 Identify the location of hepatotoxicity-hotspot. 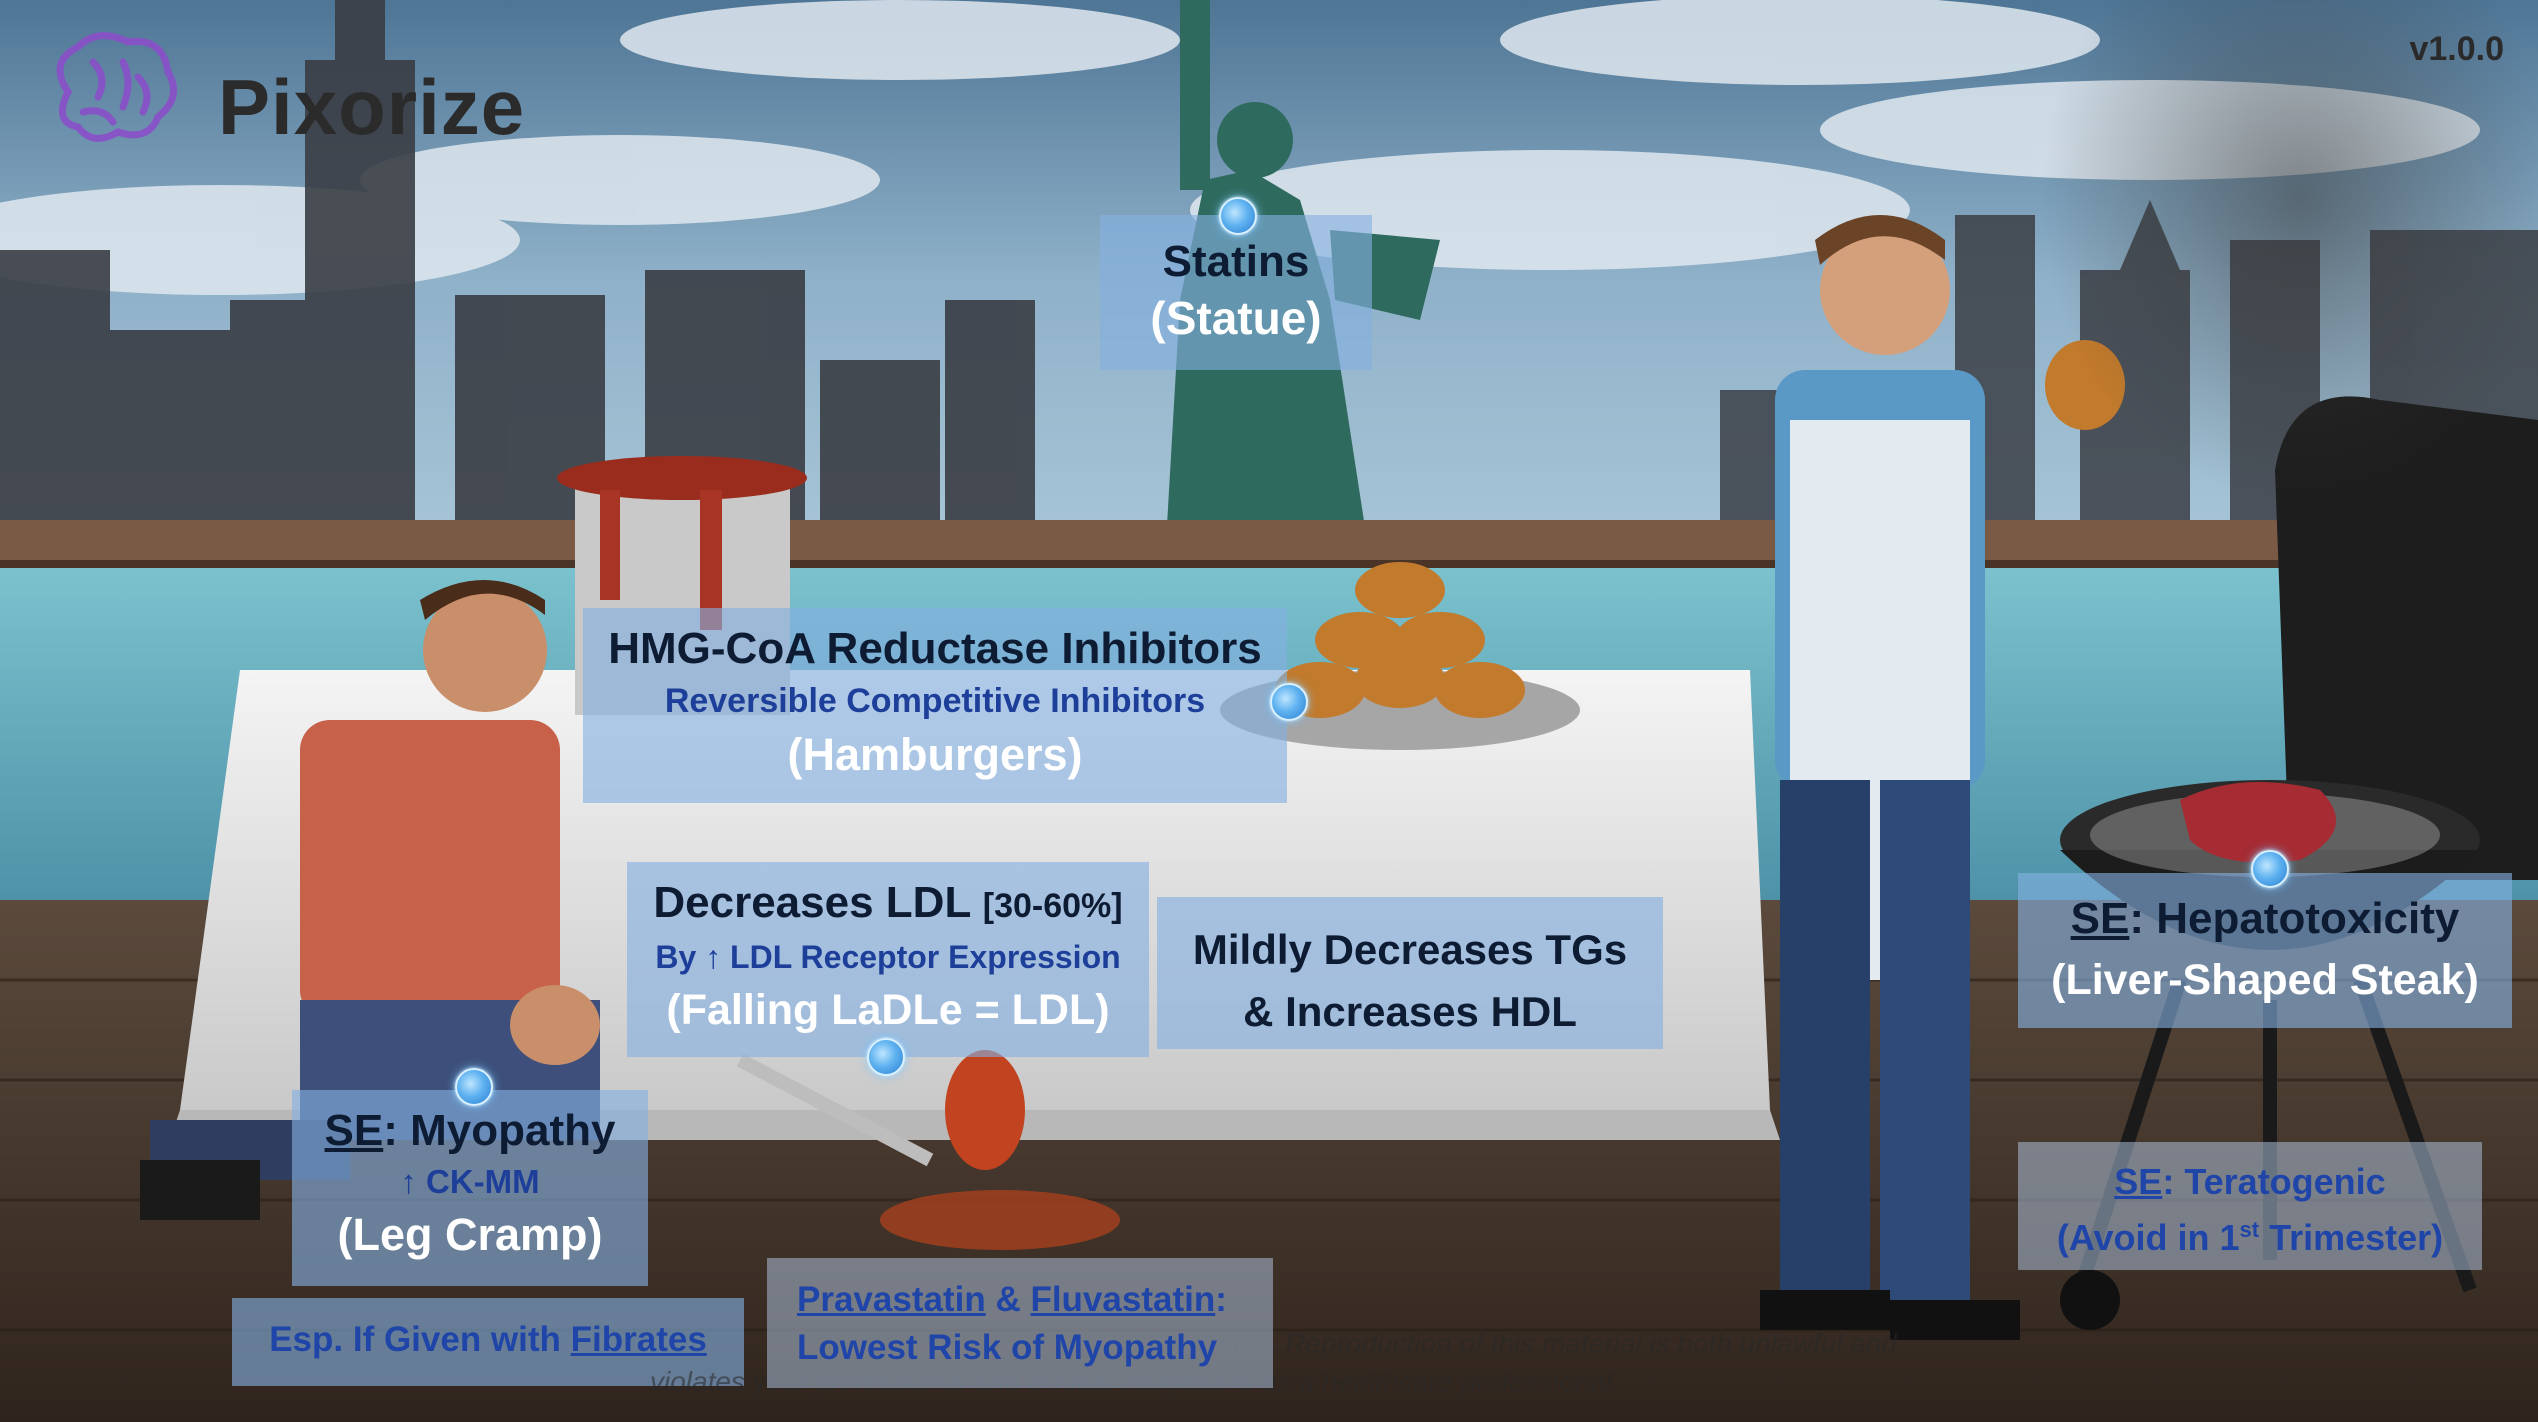
(2270, 869).